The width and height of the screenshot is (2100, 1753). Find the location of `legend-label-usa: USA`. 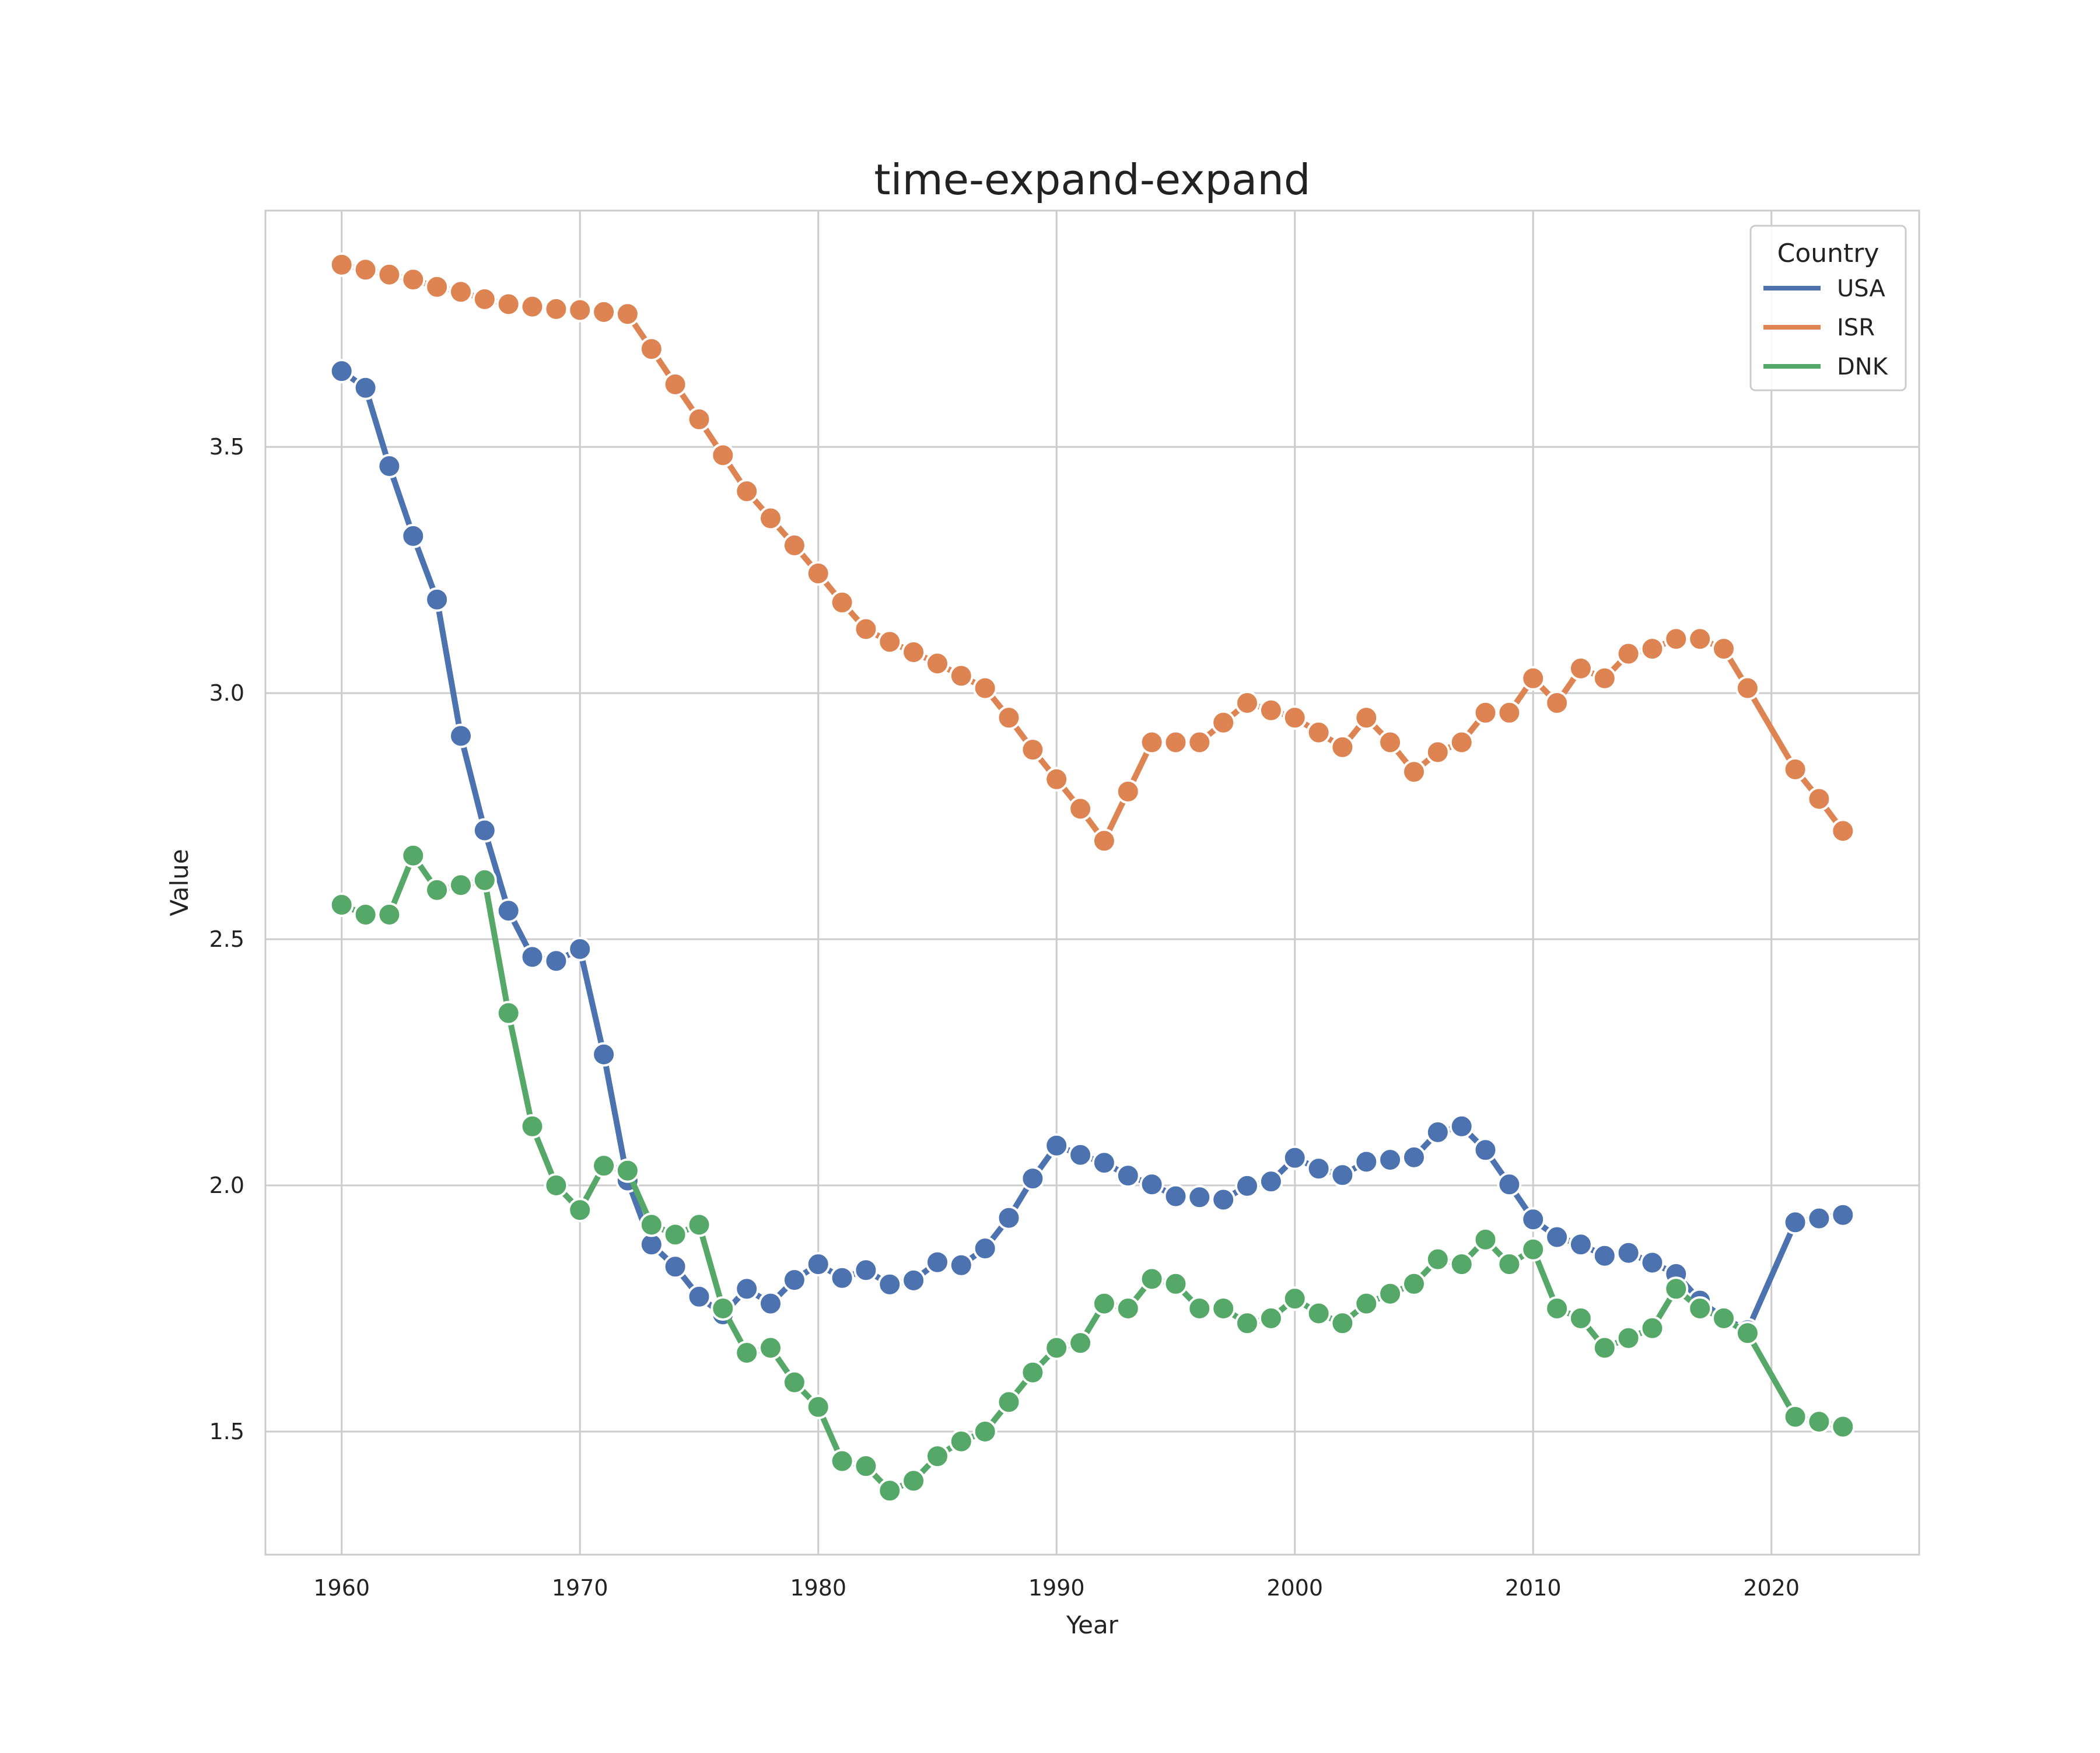

legend-label-usa: USA is located at coordinates (1861, 288).